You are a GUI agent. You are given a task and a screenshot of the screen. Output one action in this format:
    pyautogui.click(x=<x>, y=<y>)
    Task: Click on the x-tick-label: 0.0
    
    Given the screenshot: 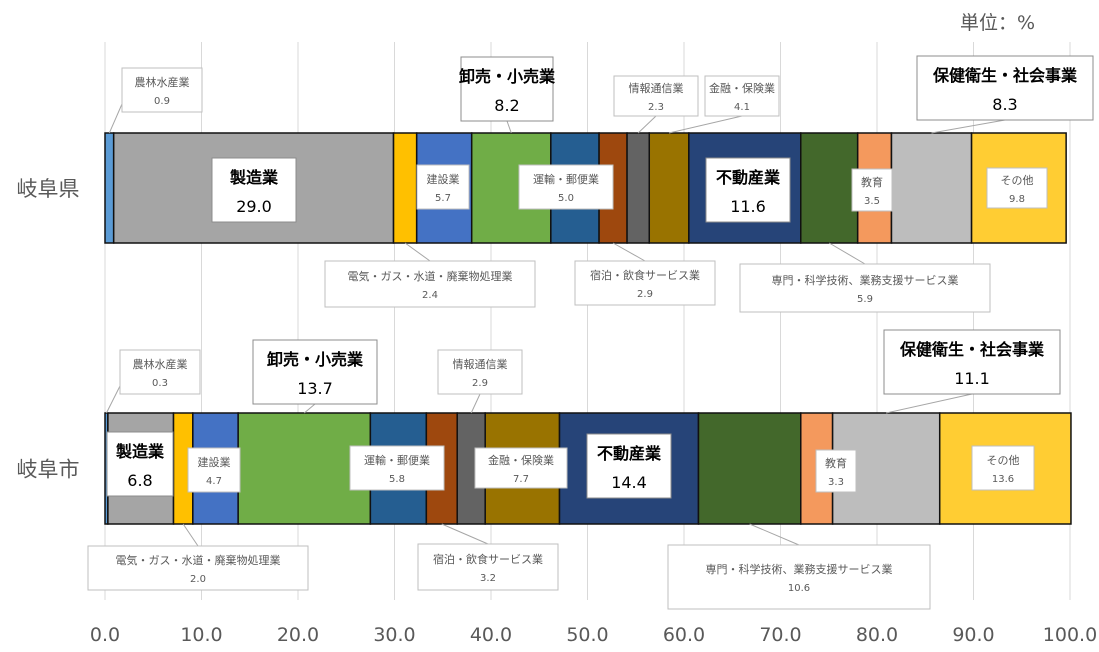 What is the action you would take?
    pyautogui.click(x=105, y=635)
    